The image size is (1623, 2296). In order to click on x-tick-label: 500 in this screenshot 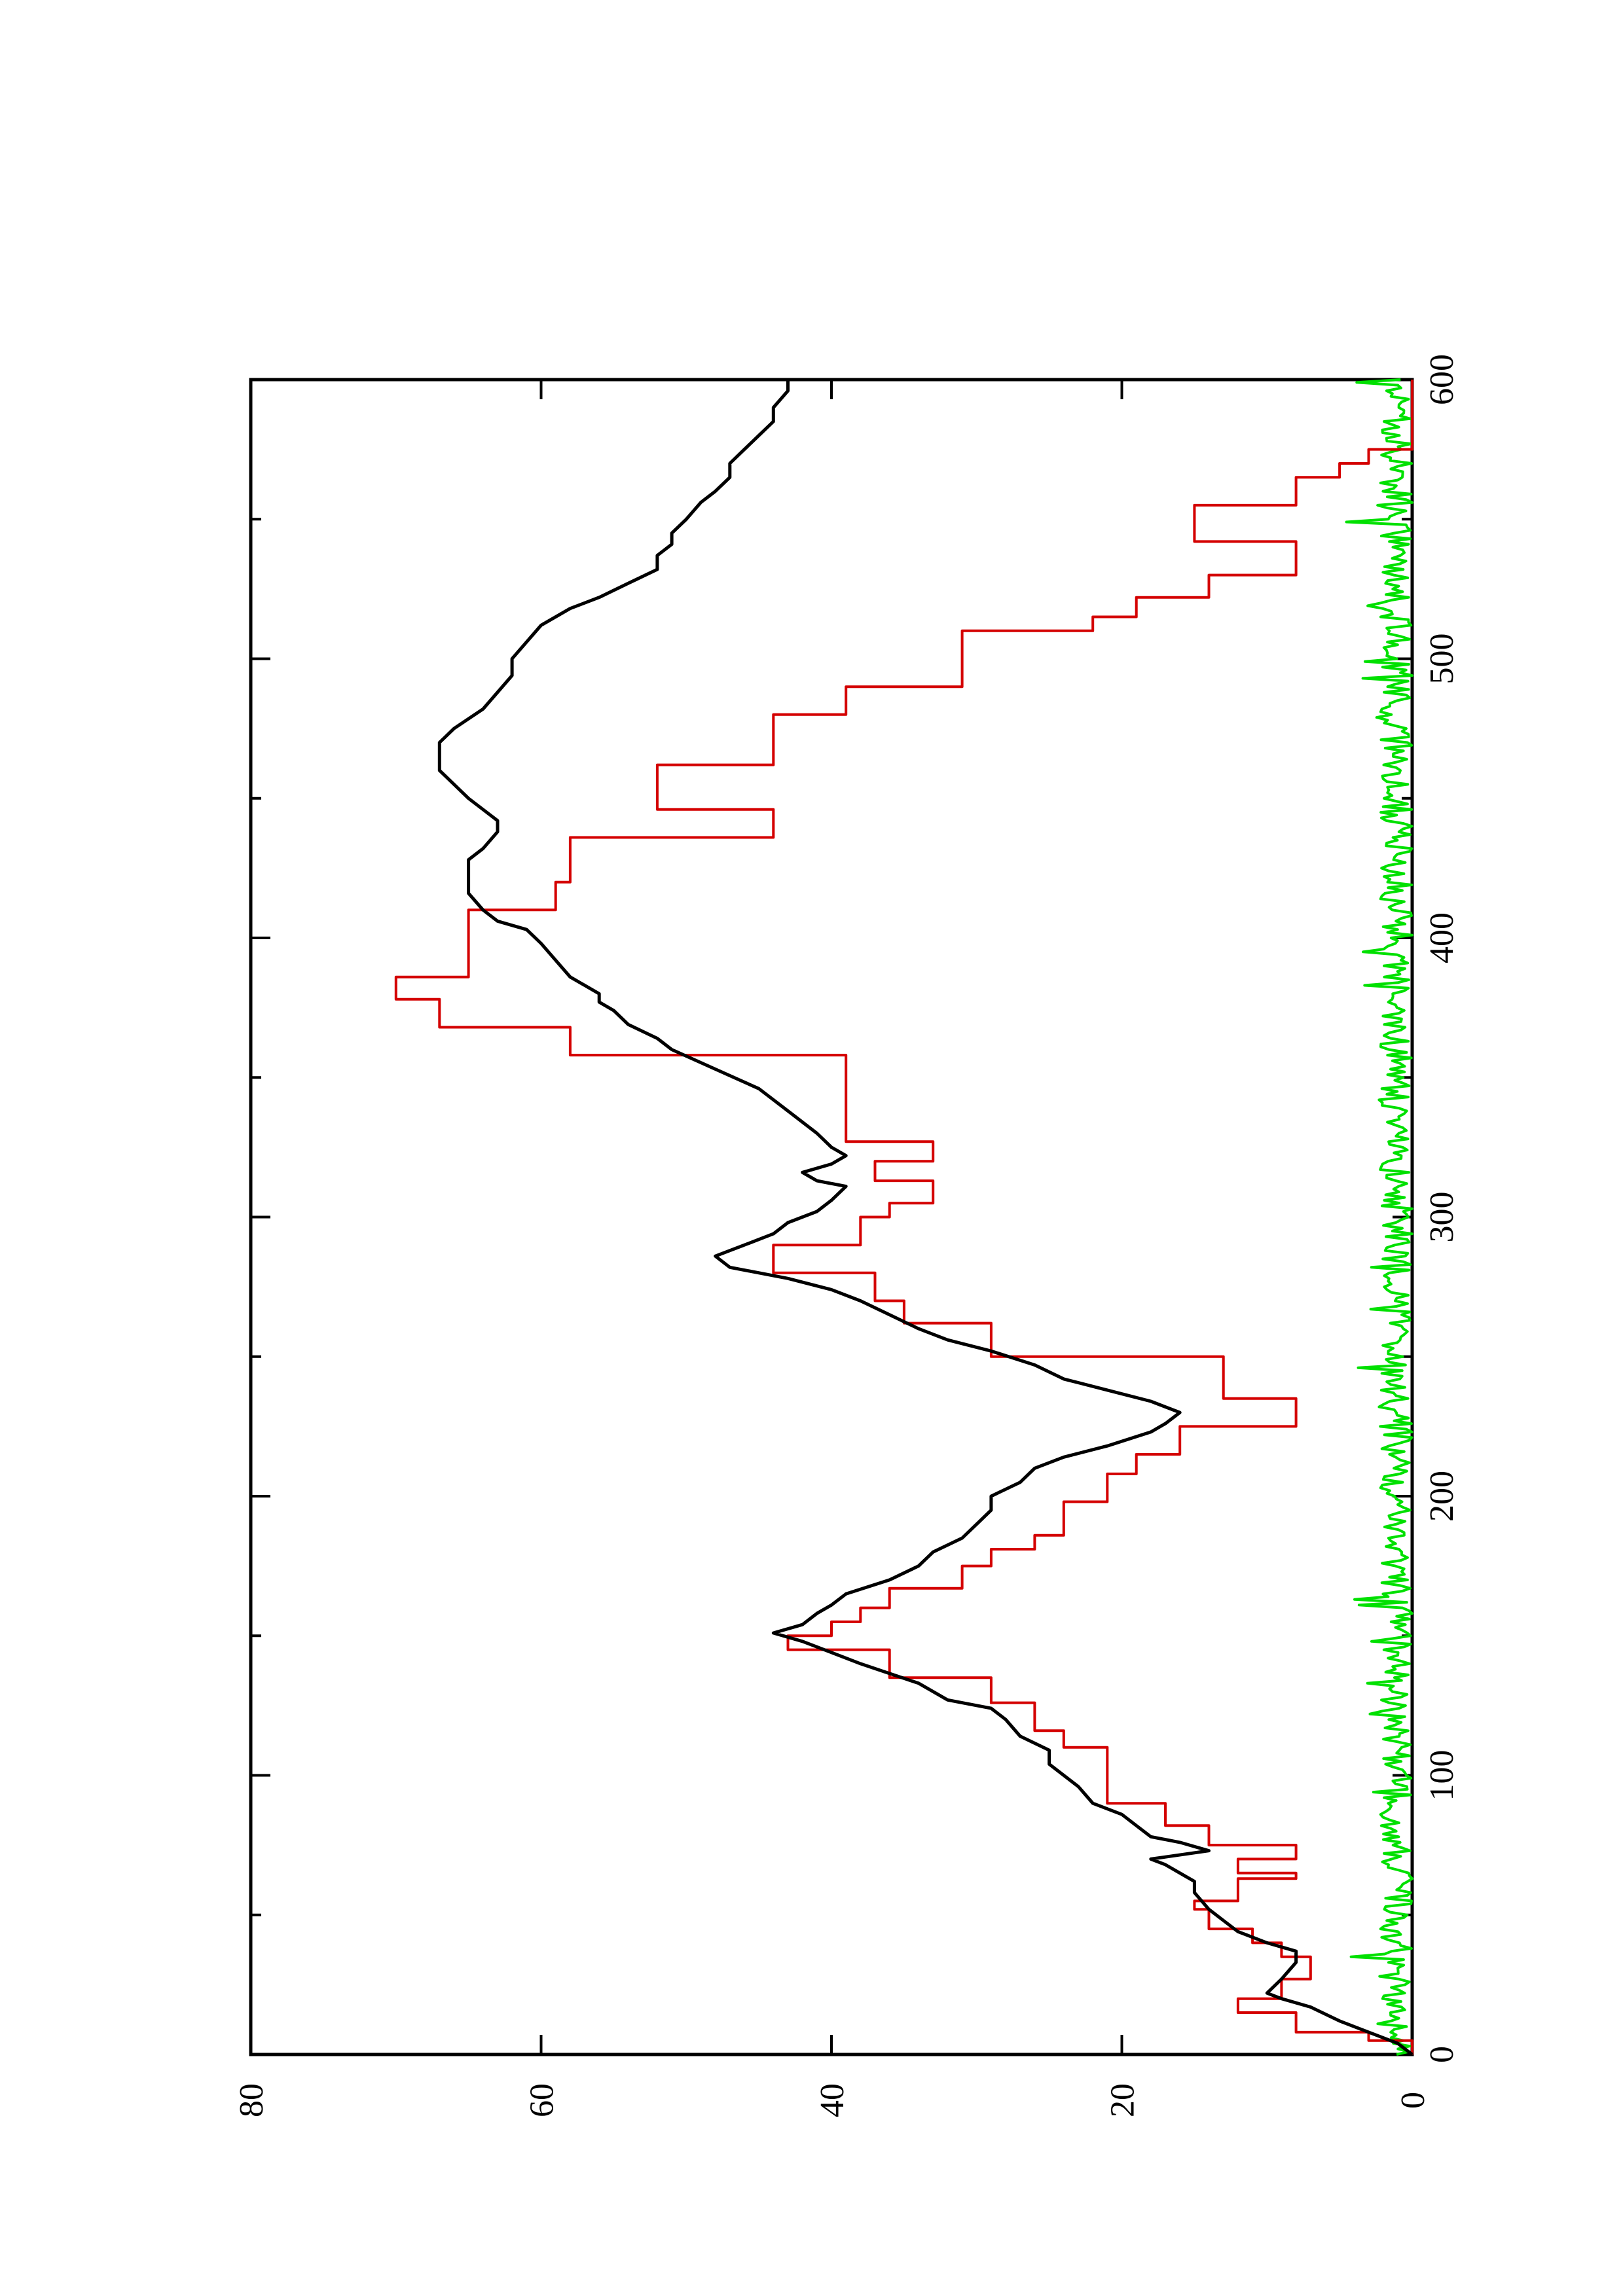, I will do `click(1442, 659)`.